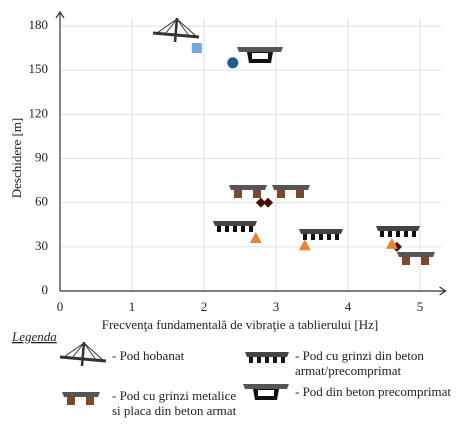 This screenshot has height=425, width=474. What do you see at coordinates (373, 391) in the screenshot?
I see `legend-label: - Pod din beton precomprimat` at bounding box center [373, 391].